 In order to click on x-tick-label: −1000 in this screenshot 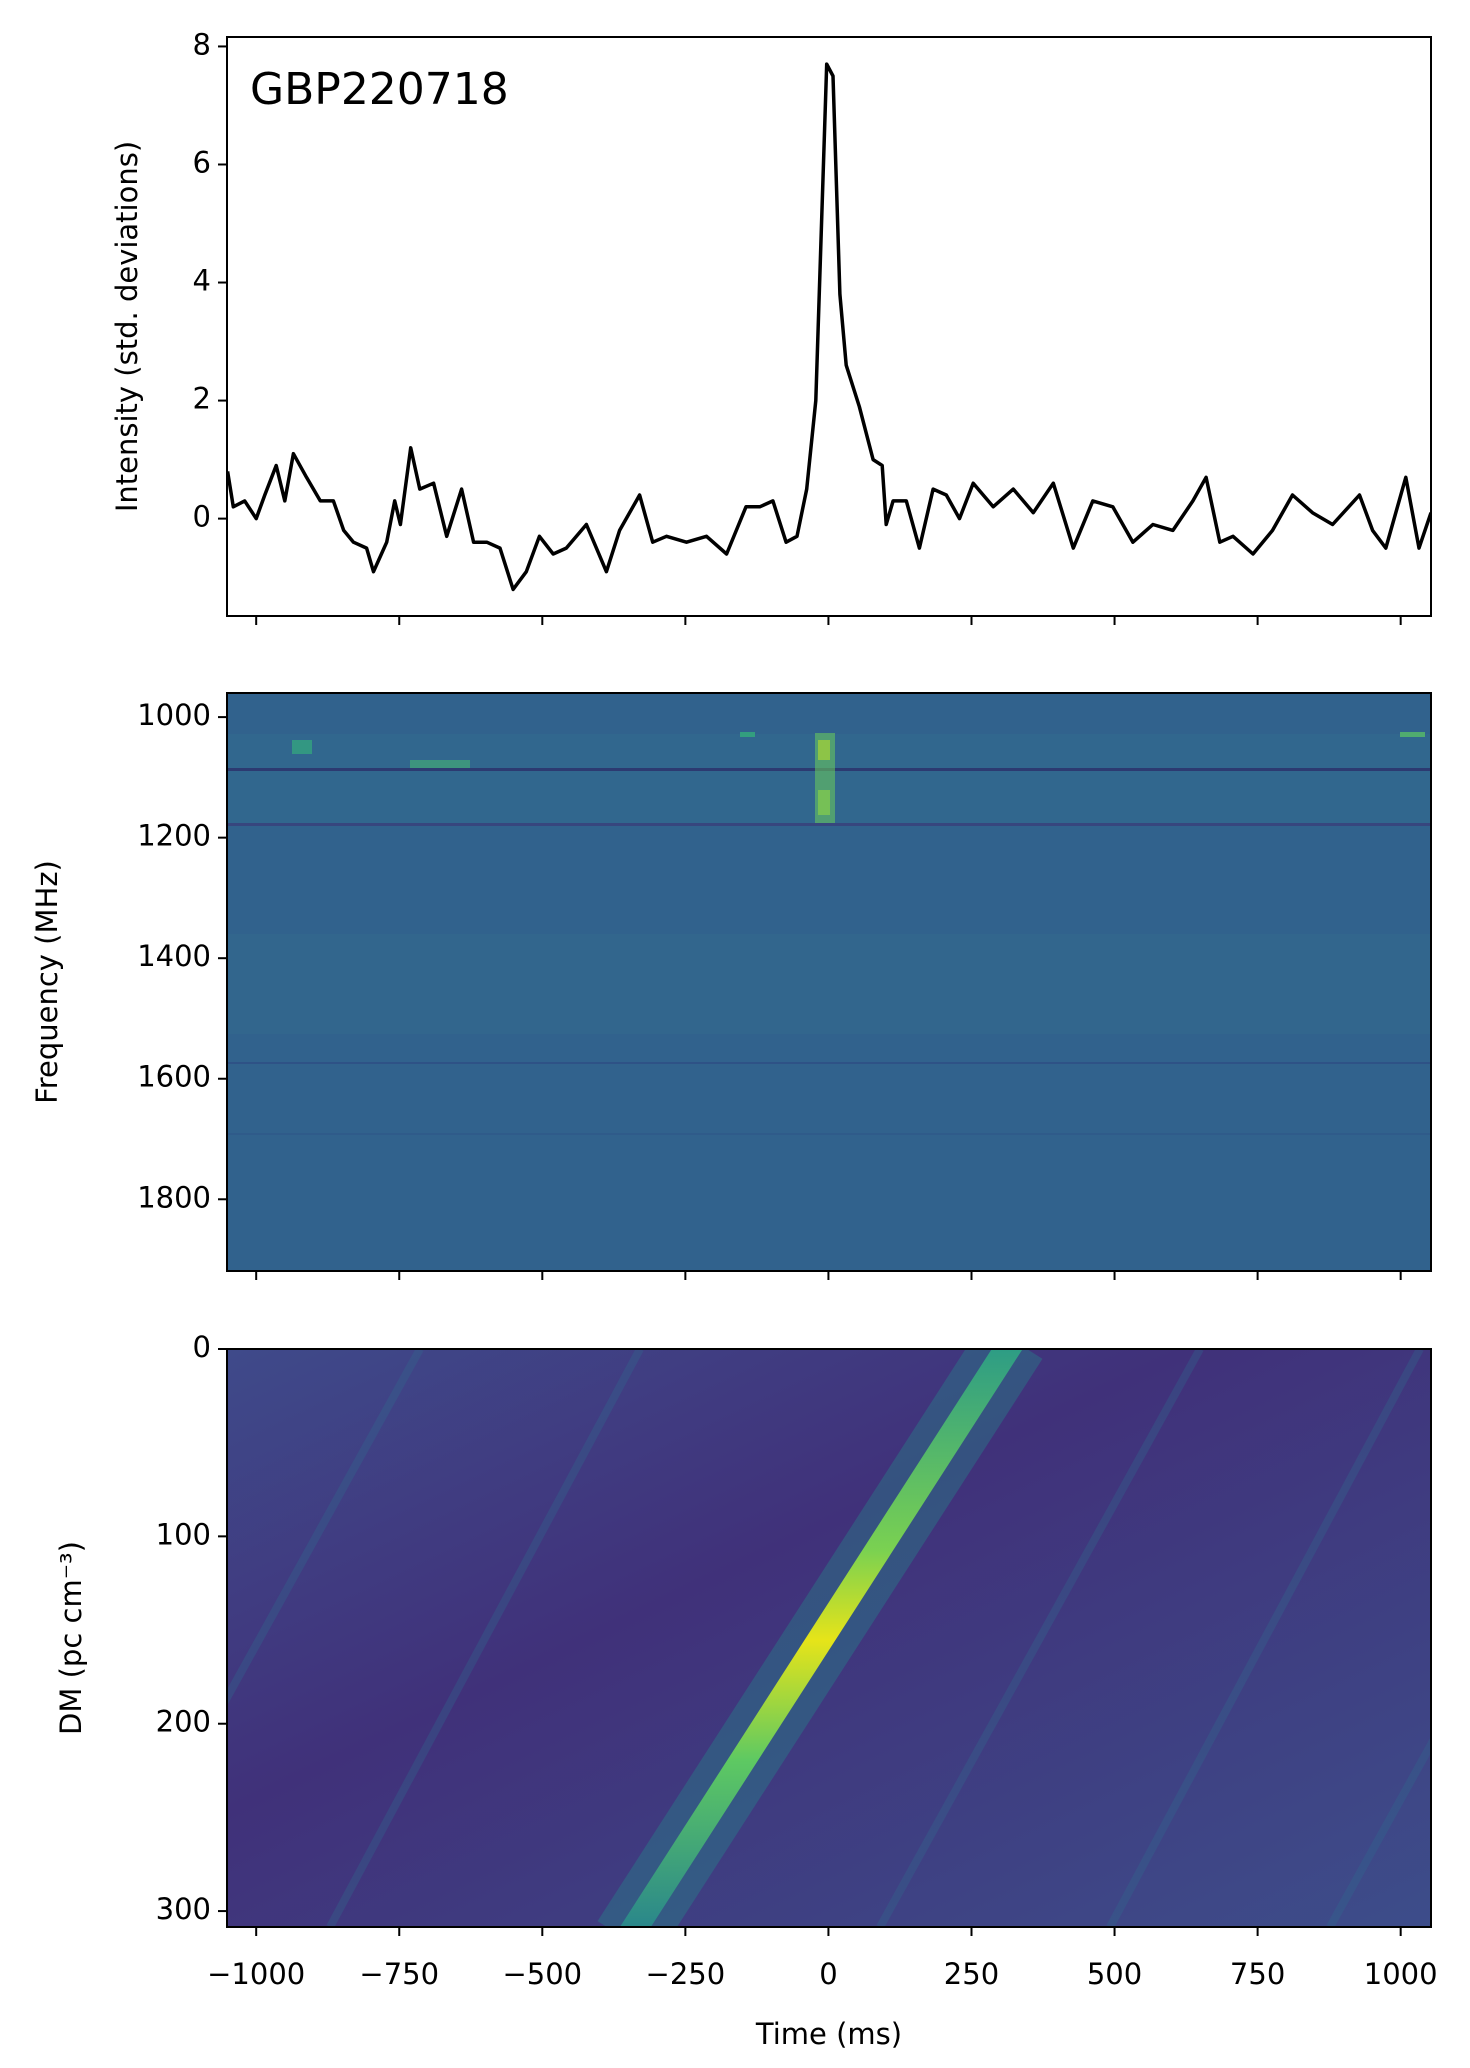, I will do `click(256, 1974)`.